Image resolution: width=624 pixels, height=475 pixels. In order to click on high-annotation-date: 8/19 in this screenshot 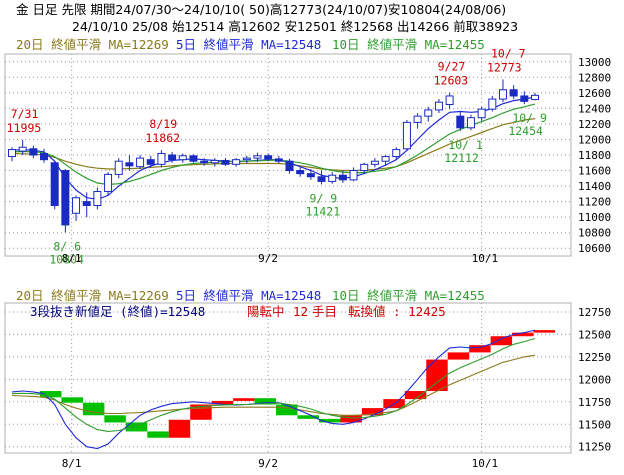, I will do `click(163, 124)`.